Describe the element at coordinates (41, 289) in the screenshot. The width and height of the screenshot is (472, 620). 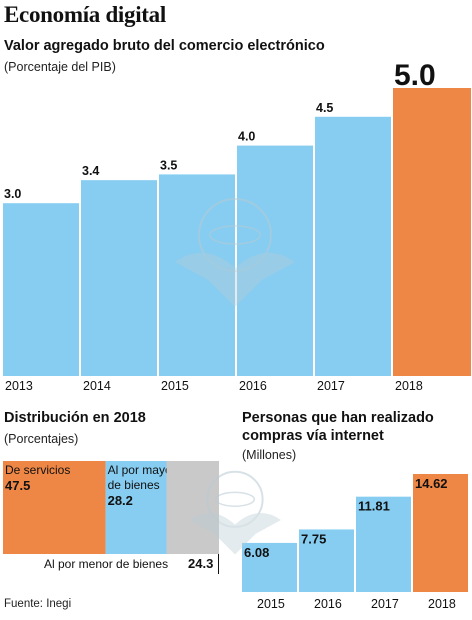
I see `bar-2013` at that location.